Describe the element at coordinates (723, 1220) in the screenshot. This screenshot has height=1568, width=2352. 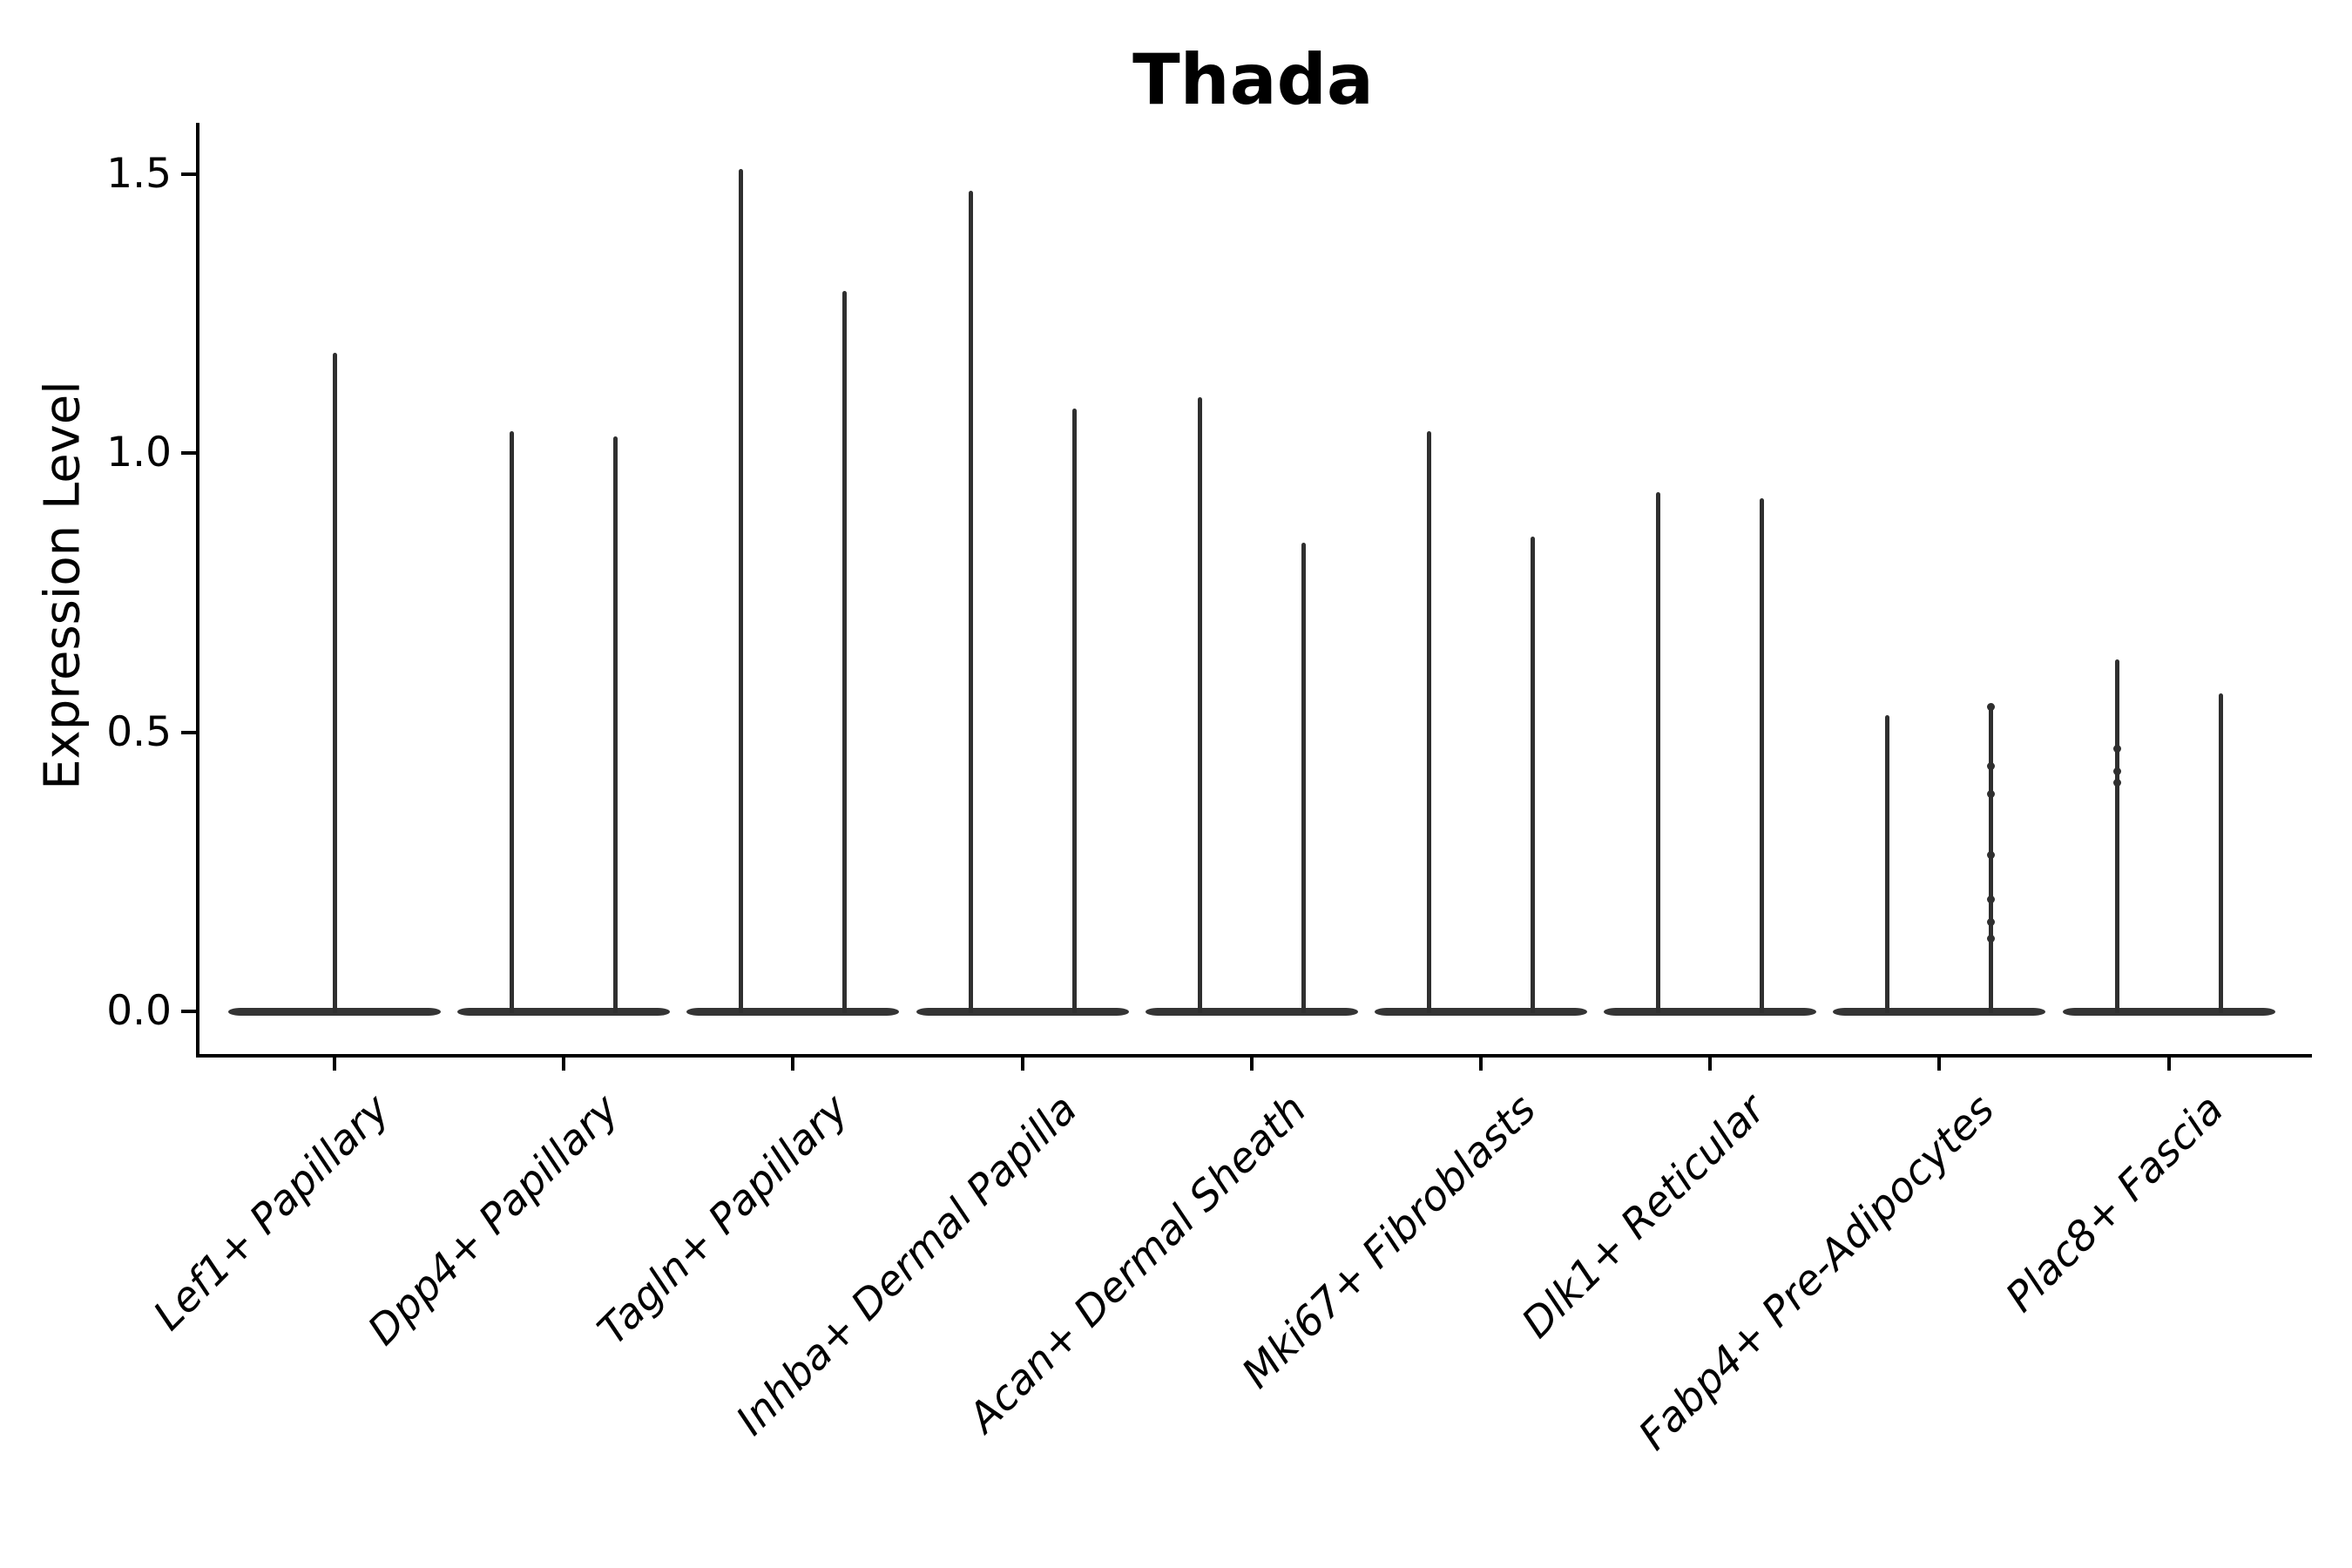
I see `x-tick-label: Tagln+ Papillary` at that location.